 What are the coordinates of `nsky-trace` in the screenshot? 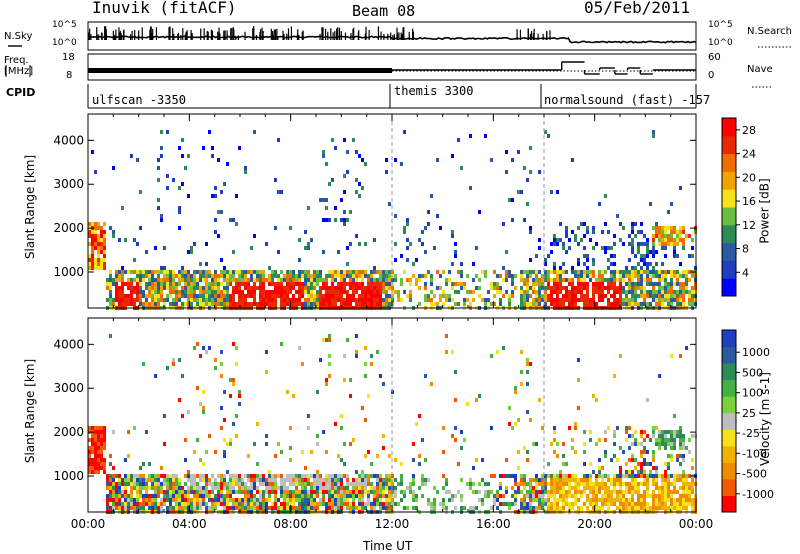 It's located at (392, 35).